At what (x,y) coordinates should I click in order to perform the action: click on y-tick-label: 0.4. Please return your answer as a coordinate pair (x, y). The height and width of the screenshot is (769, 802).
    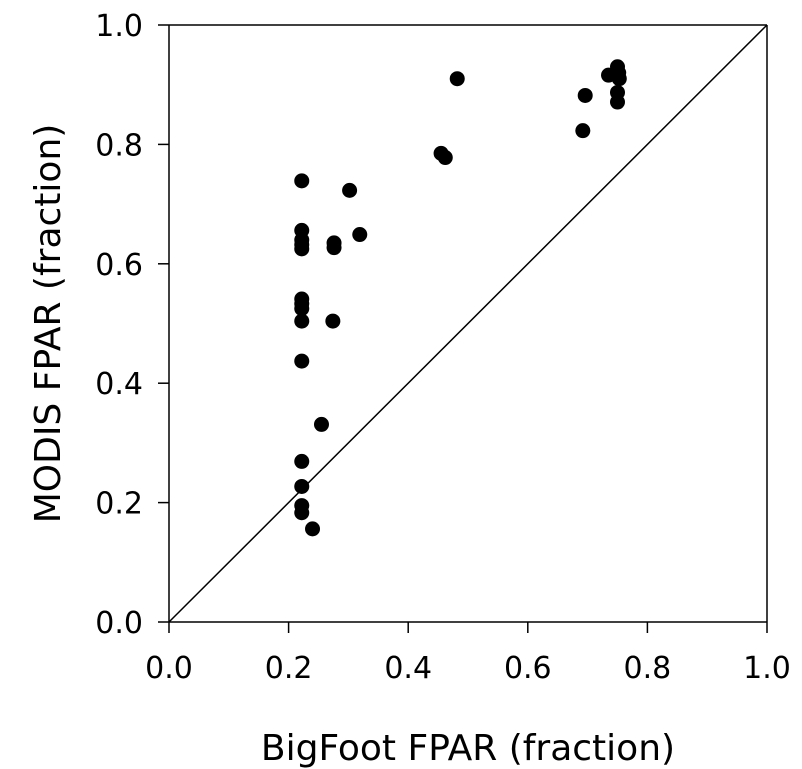
    Looking at the image, I should click on (119, 384).